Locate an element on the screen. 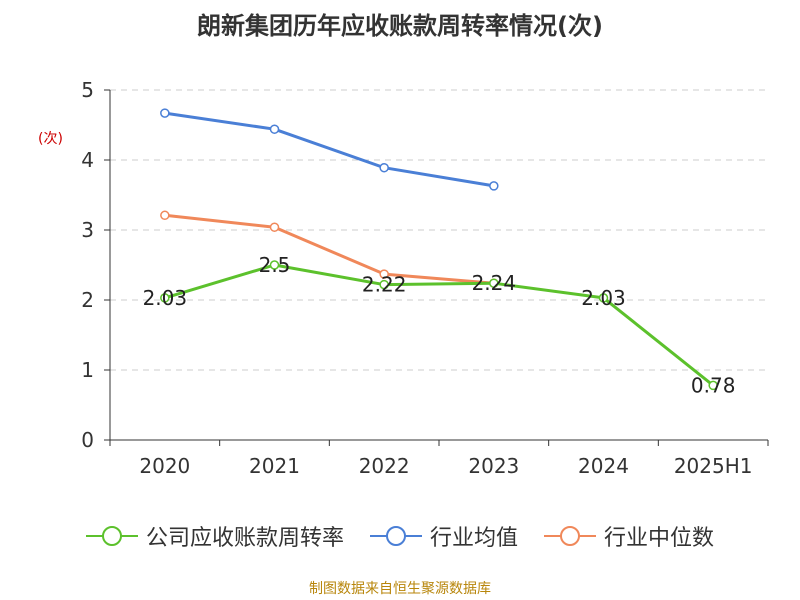  y-axis-label: (次) is located at coordinates (50, 139).